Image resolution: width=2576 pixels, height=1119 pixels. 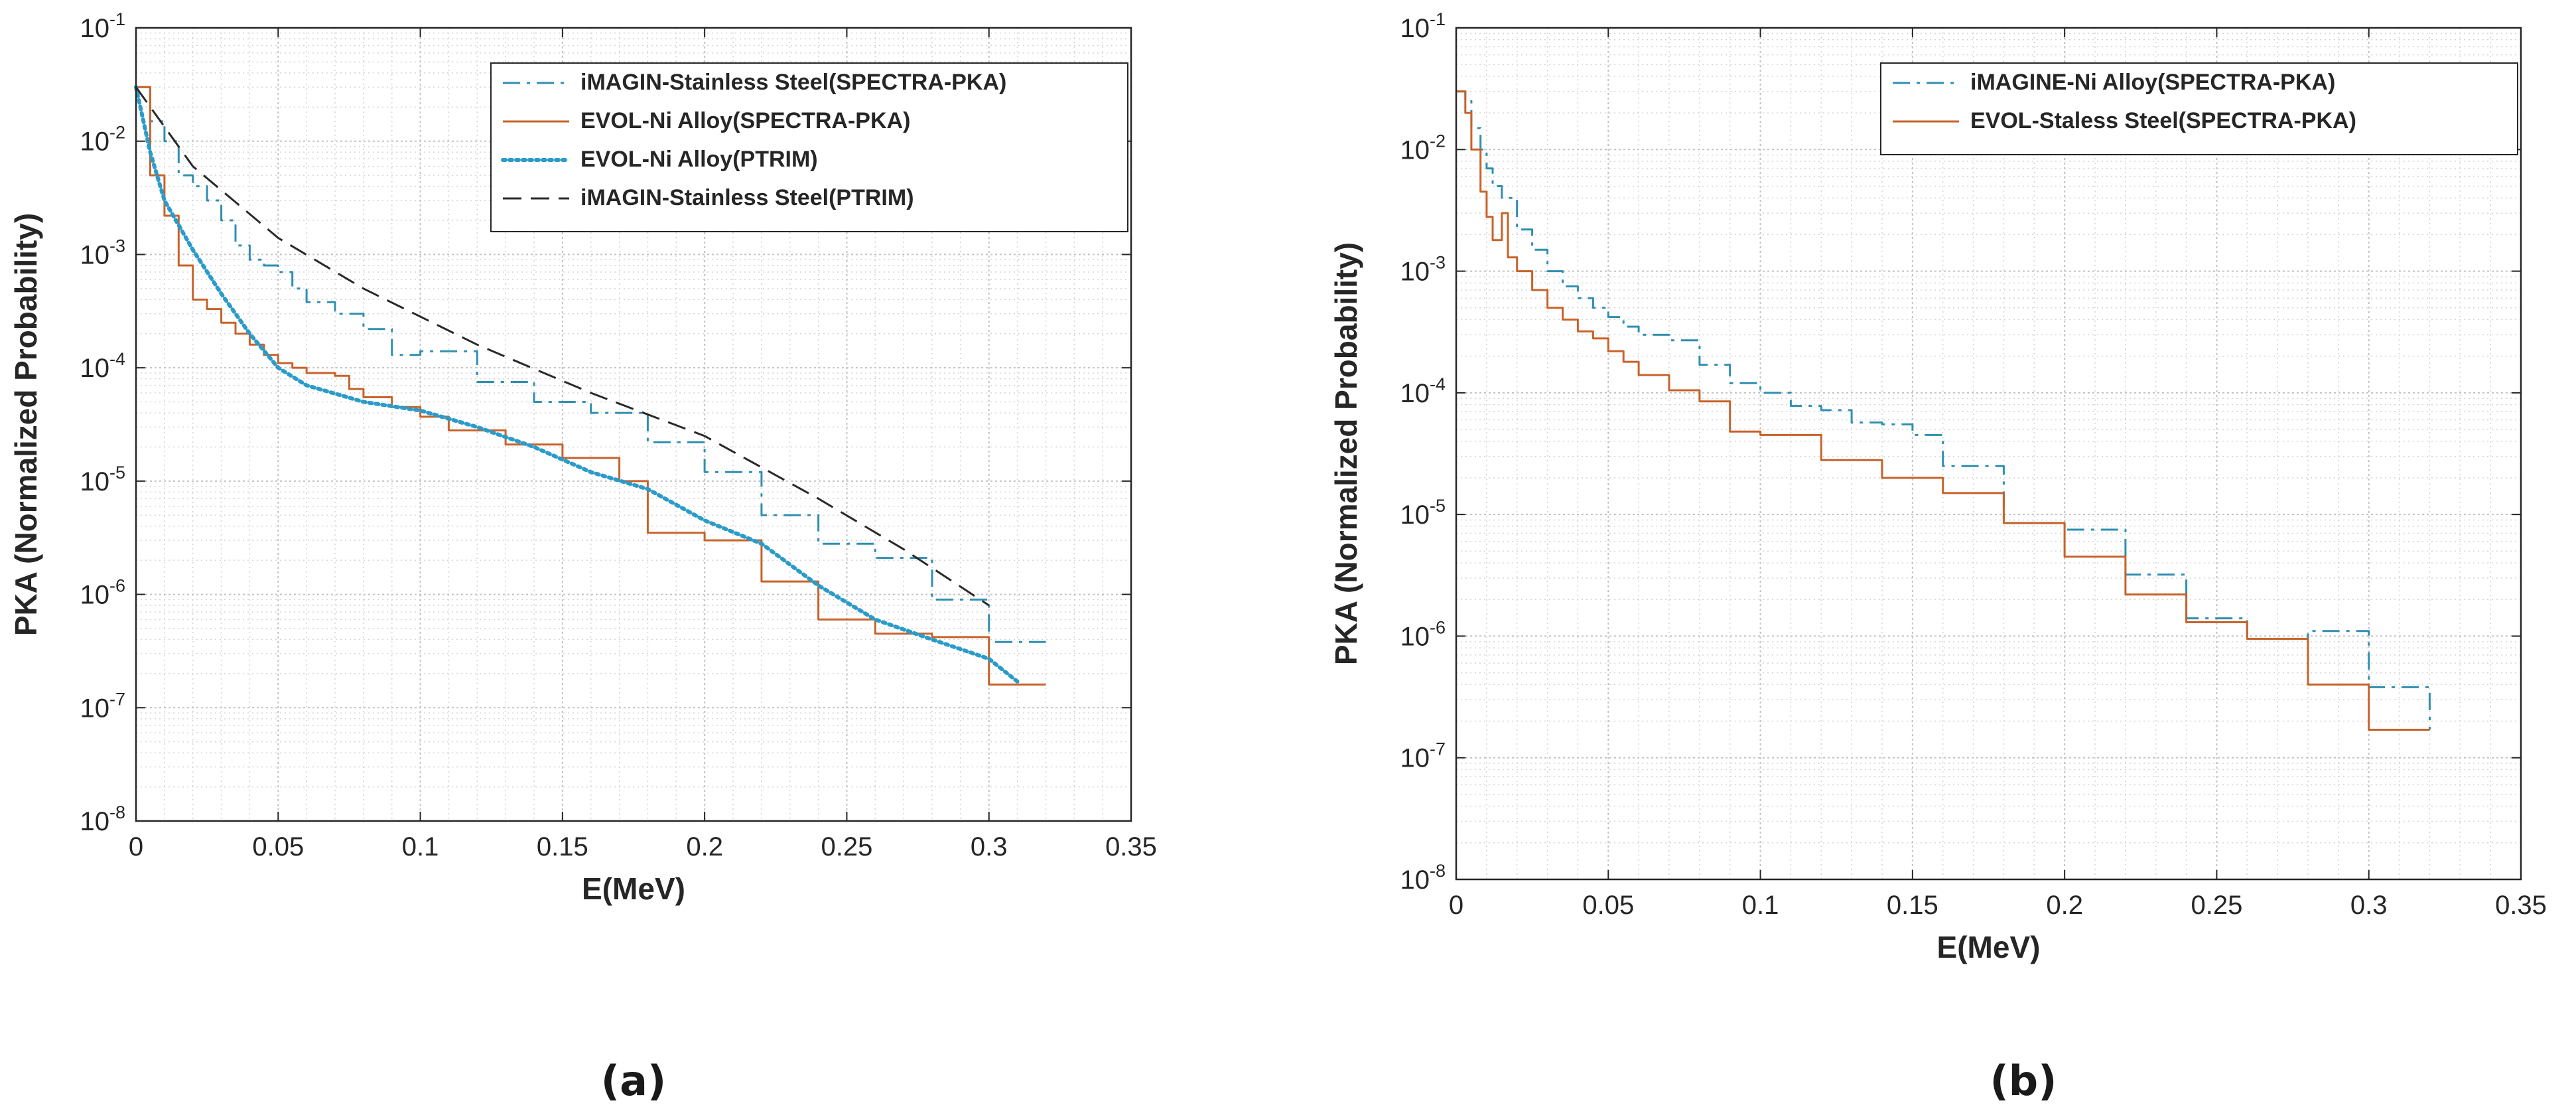 I want to click on x-axis-title-a: E(MeV), so click(x=633, y=888).